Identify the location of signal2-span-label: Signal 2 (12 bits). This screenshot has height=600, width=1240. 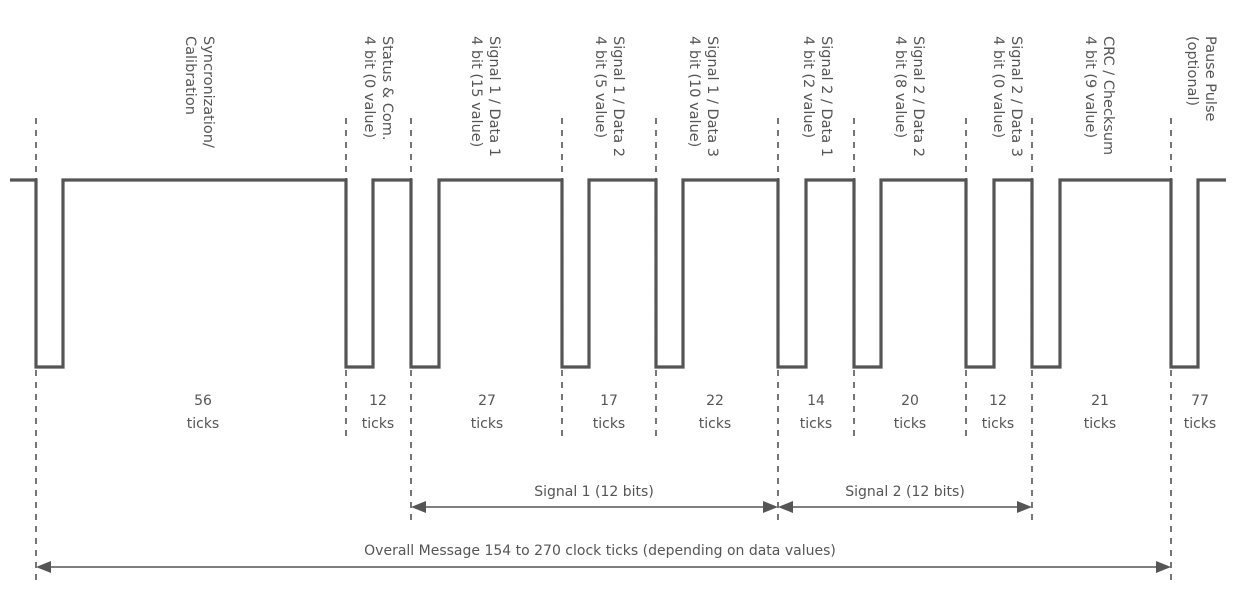
(905, 492).